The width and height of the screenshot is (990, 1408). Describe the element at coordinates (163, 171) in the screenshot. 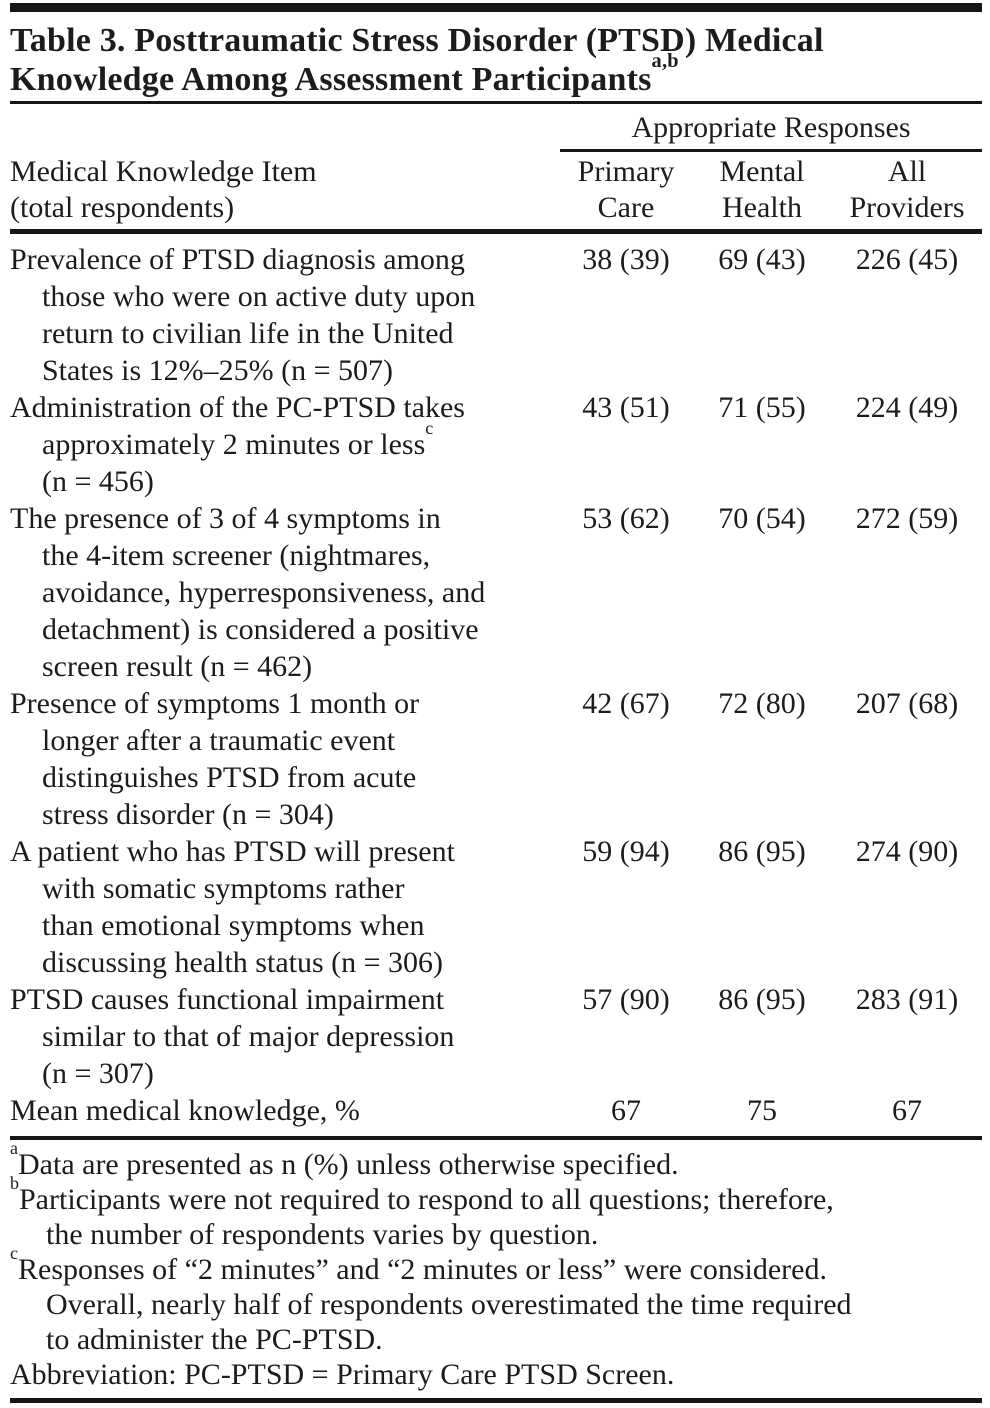

I see `stub-header-line1: Medical Knowledge Item` at that location.